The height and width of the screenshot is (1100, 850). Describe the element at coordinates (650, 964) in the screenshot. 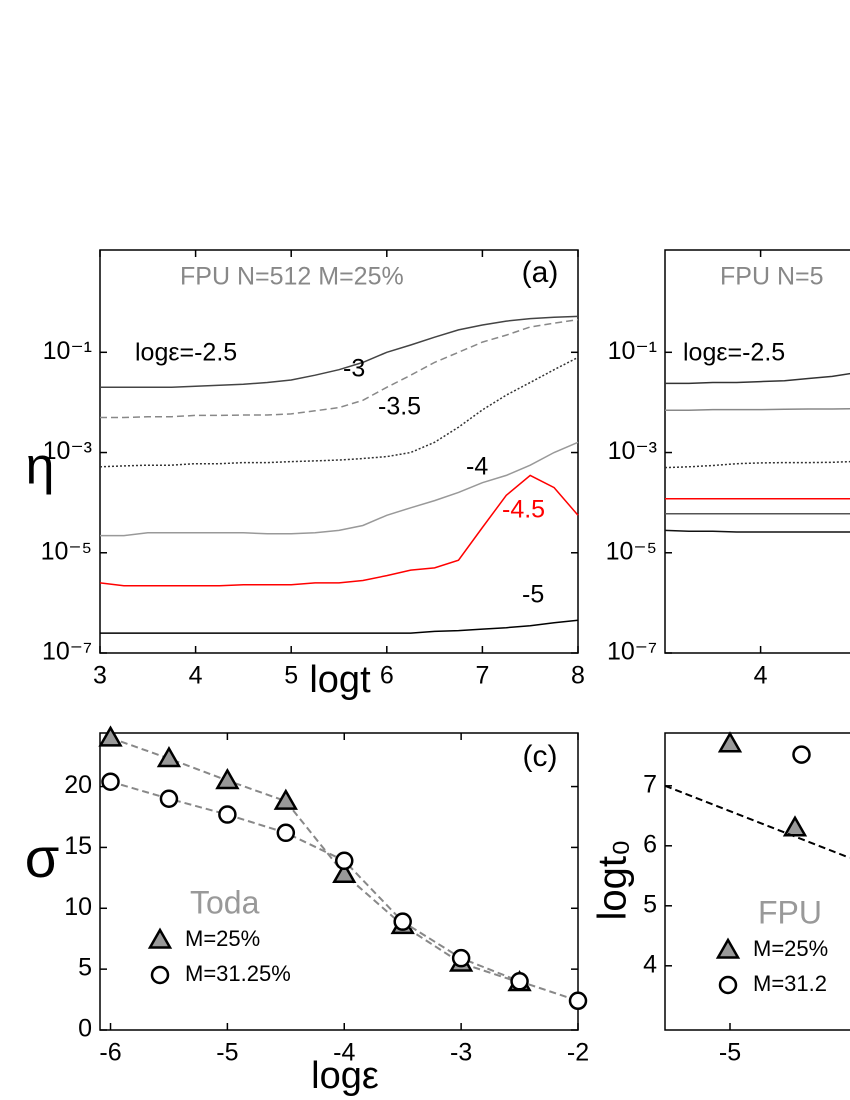

I see `y-tick-label: 4` at that location.